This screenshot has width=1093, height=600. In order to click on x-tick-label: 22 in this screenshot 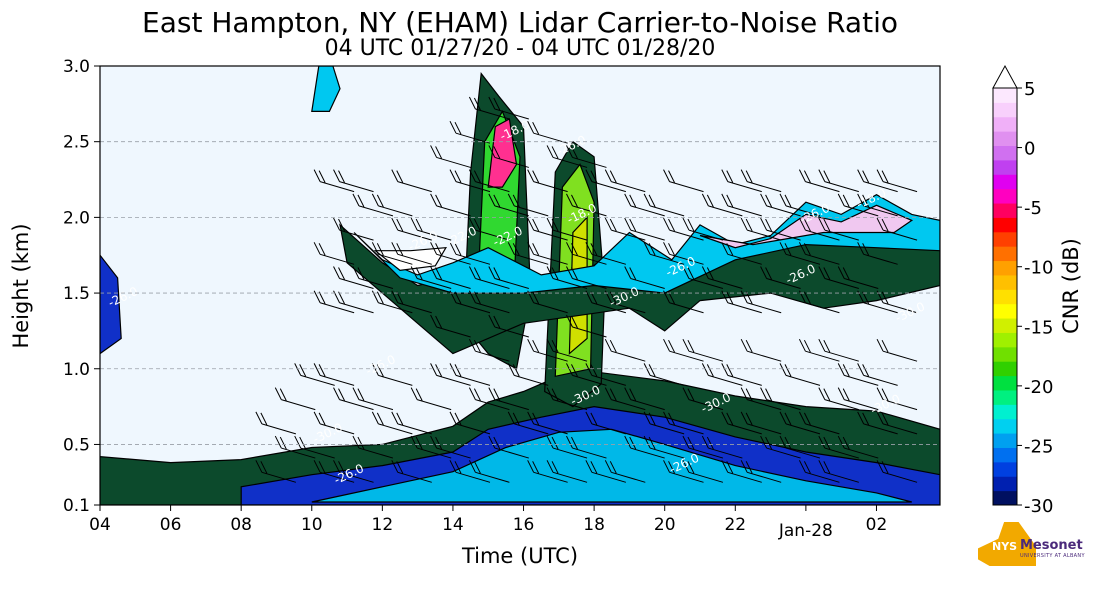, I will do `click(735, 525)`.